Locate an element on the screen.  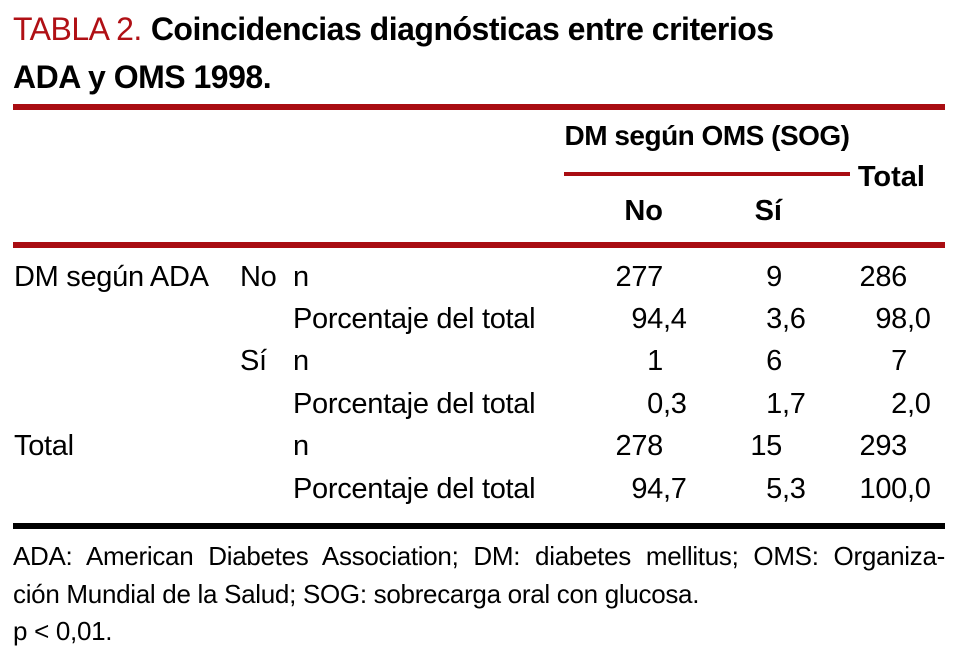
cell-total: 293 is located at coordinates (883, 446).